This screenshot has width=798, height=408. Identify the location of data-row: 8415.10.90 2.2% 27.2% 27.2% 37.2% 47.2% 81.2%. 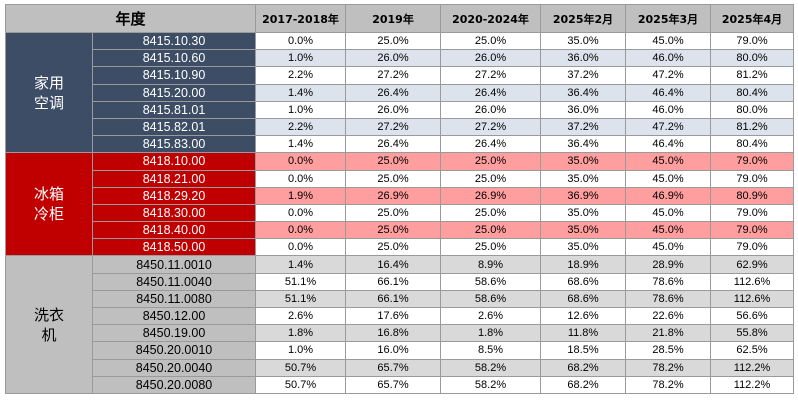
(400, 75).